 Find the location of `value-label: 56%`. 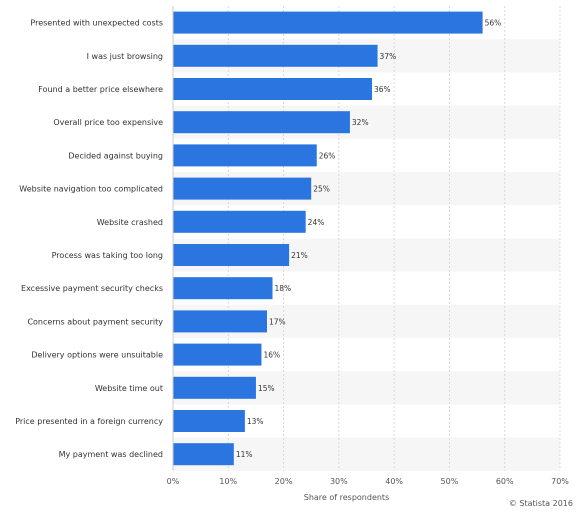

value-label: 56% is located at coordinates (493, 23).